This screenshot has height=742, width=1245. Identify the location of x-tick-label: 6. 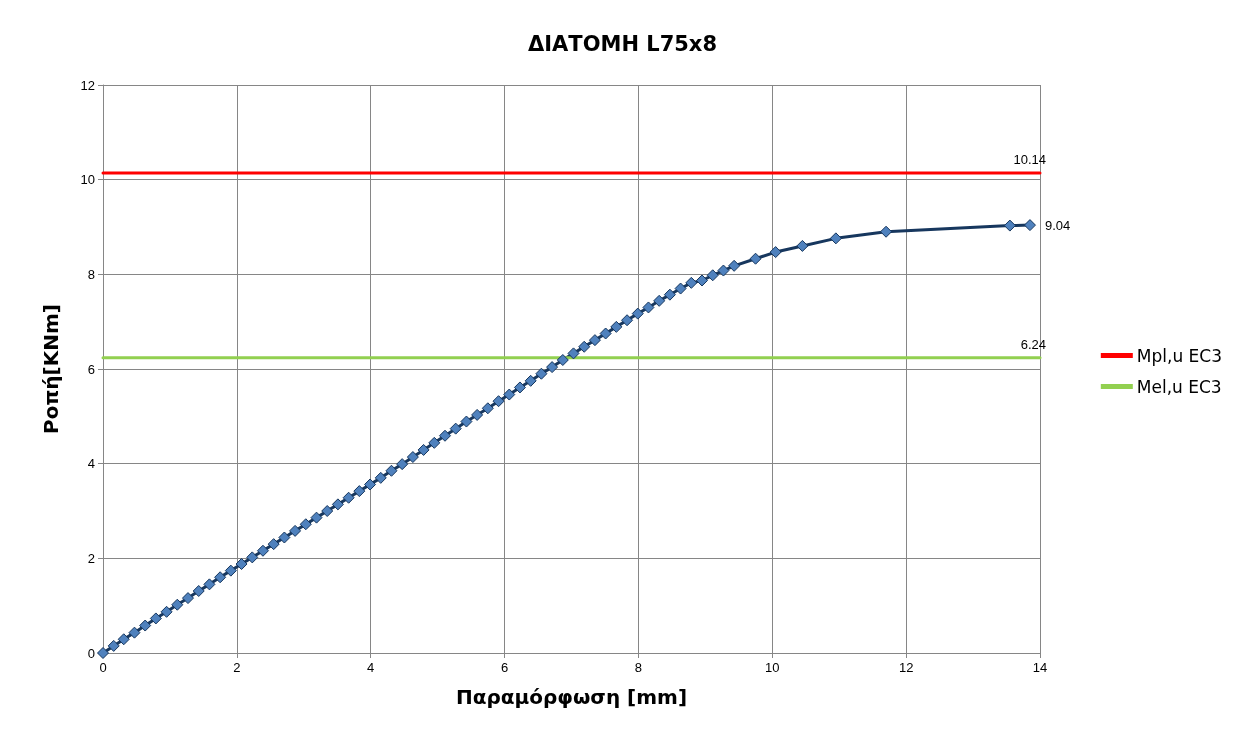
(504, 667).